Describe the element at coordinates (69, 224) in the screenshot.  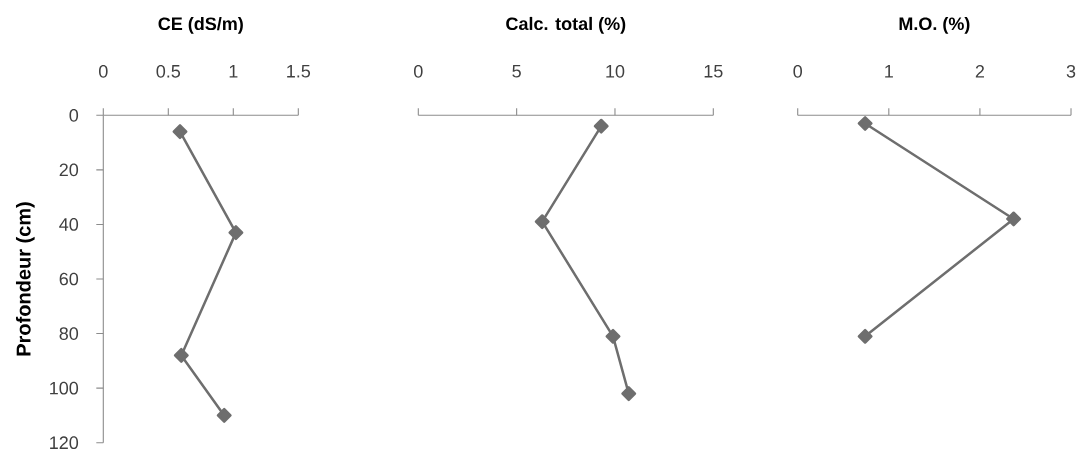
I see `y-tick-label: 40` at that location.